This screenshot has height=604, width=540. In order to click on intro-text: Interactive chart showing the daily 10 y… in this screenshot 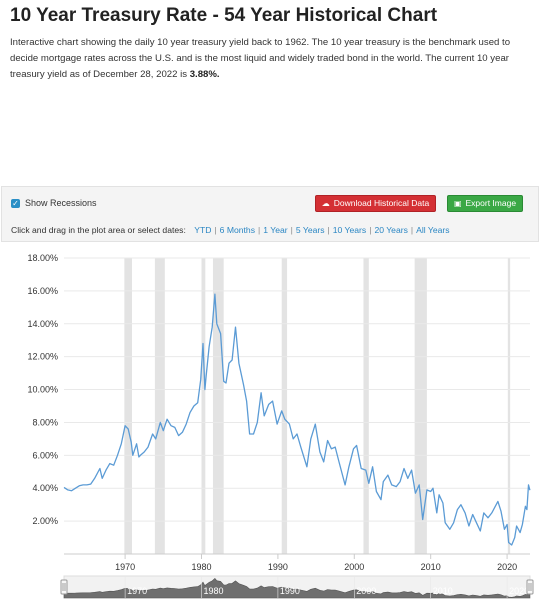, I will do `click(260, 58)`.